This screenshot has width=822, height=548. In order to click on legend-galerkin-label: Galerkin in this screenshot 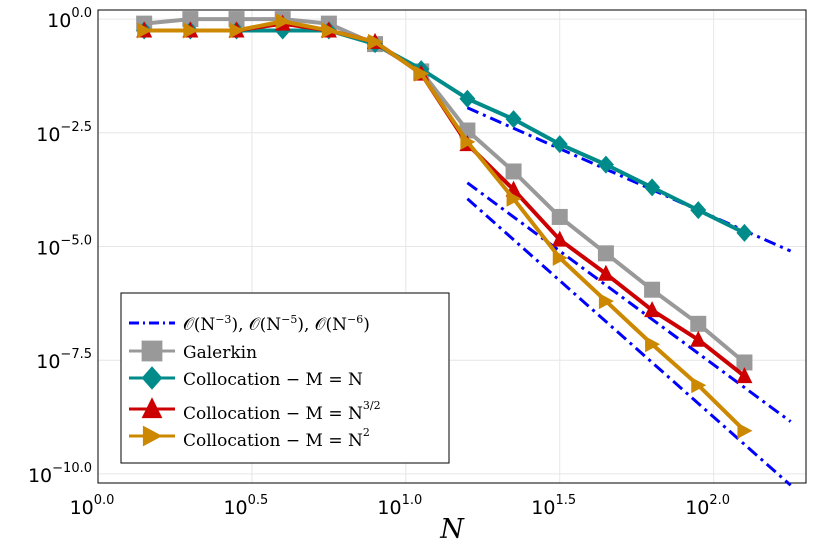, I will do `click(220, 353)`.